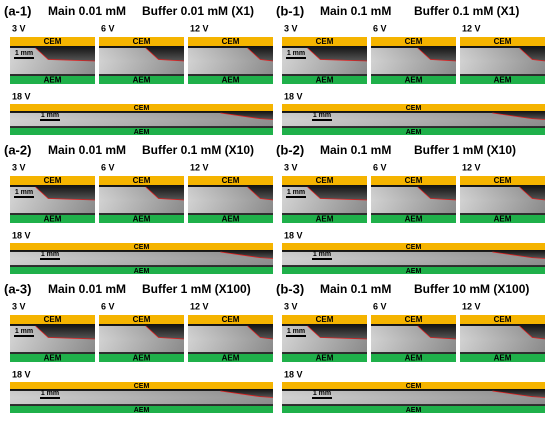  I want to click on buffer-conc: Buffer 10 mM (X100), so click(471, 289).